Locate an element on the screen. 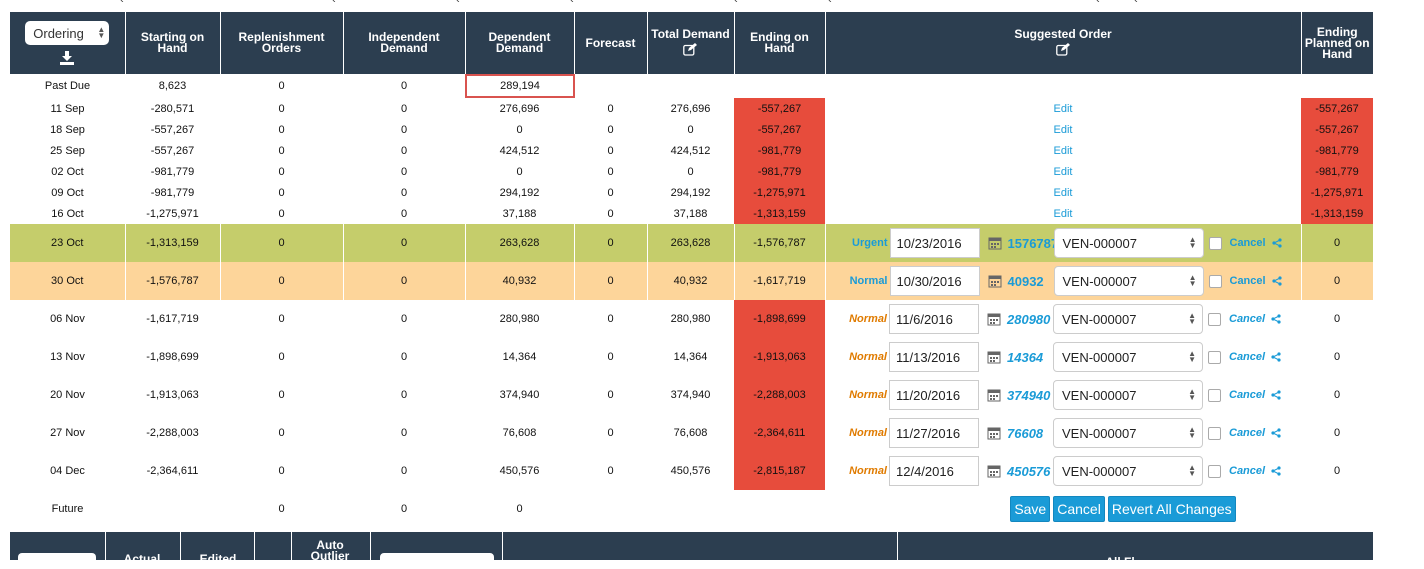  starting-cell: -2,364,611 is located at coordinates (172, 471).